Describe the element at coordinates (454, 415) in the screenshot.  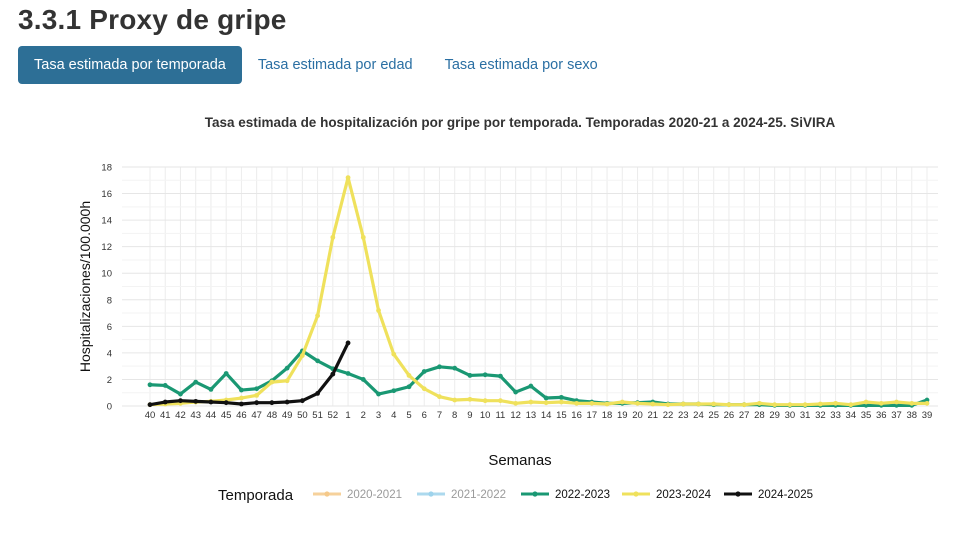
I see `x-tick-label: 8` at that location.